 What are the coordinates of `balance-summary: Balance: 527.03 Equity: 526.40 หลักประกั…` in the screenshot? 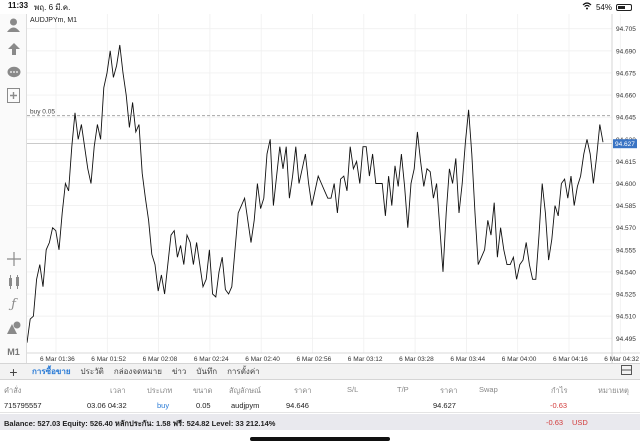 It's located at (140, 423).